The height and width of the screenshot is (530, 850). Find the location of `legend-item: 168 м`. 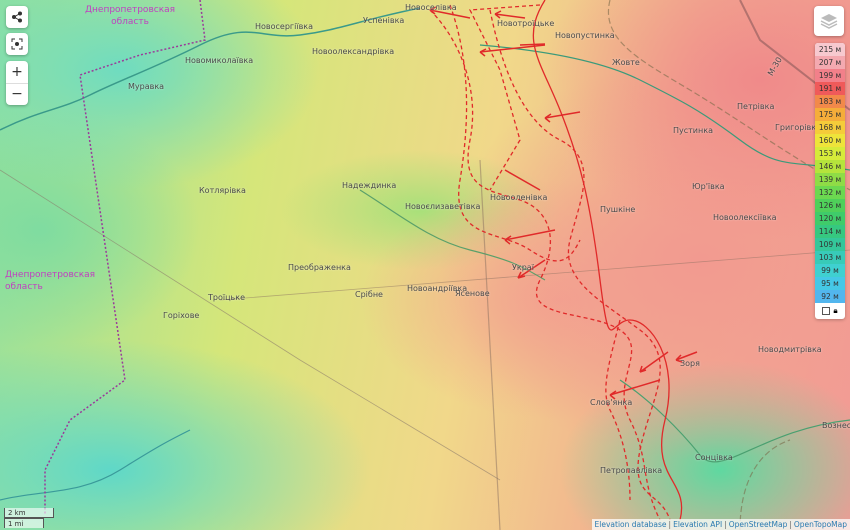

legend-item: 168 м is located at coordinates (830, 127).